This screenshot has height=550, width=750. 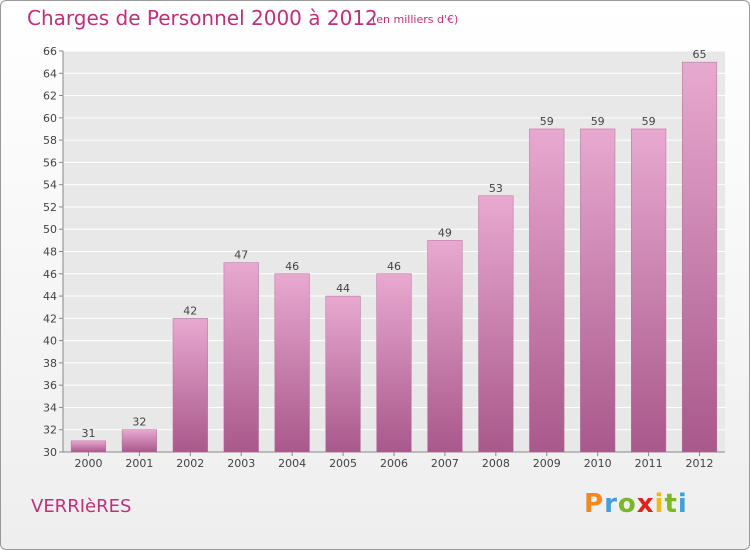 I want to click on y-tick-label: 52, so click(x=50, y=207).